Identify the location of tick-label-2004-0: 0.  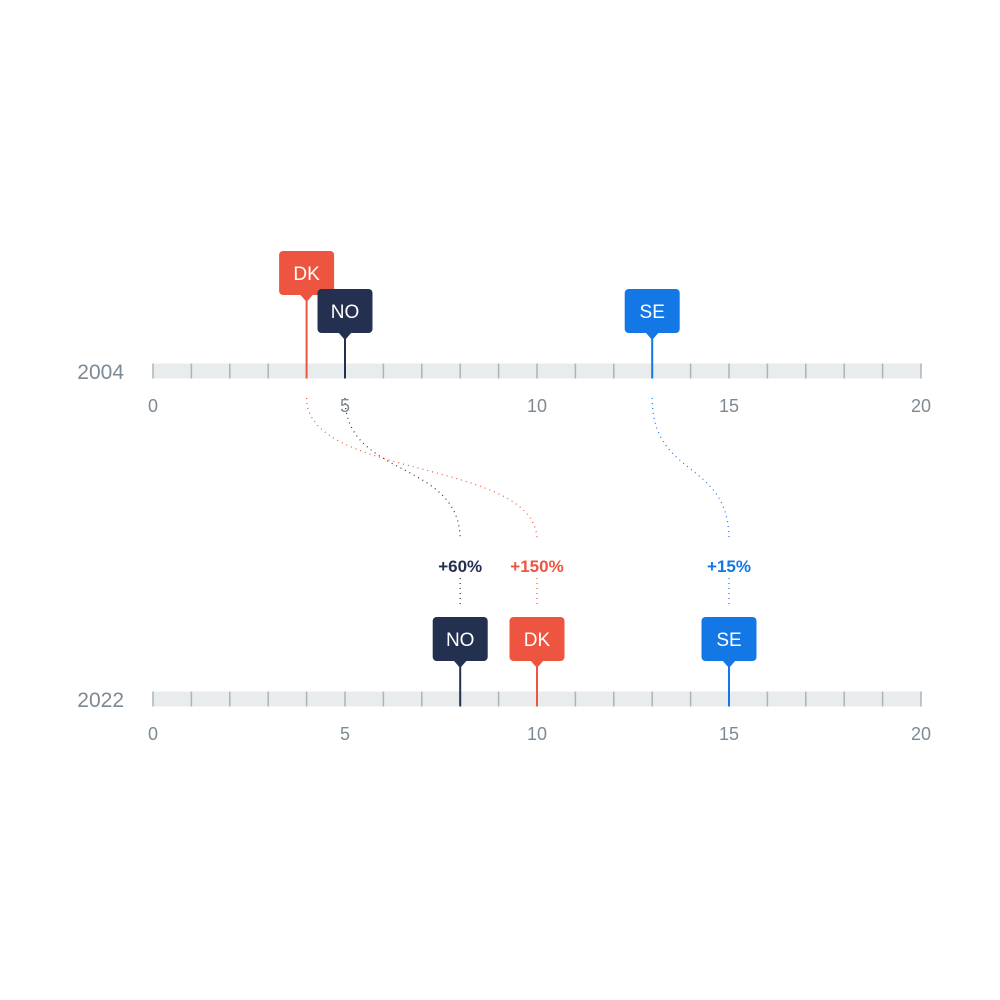
(153, 406).